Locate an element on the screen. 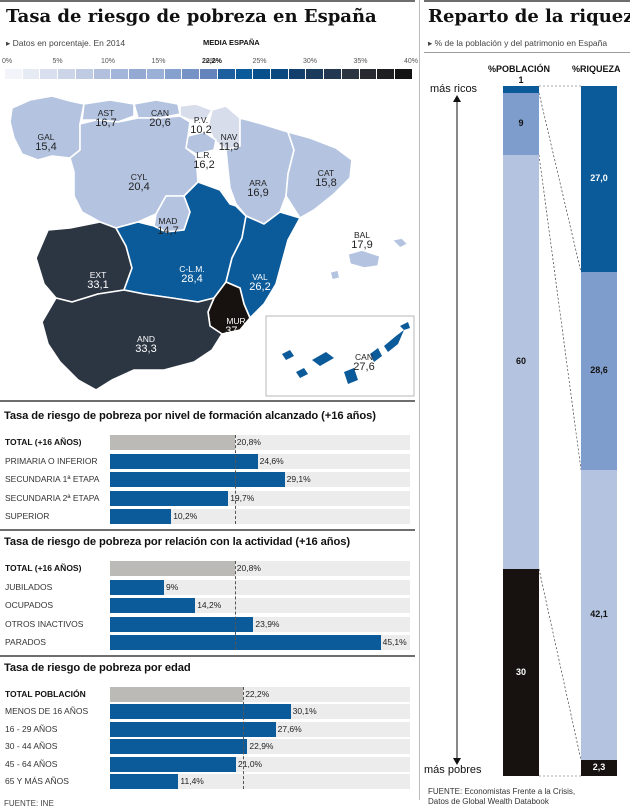 The height and width of the screenshot is (810, 630). map-label-value: 15,8 is located at coordinates (326, 183).